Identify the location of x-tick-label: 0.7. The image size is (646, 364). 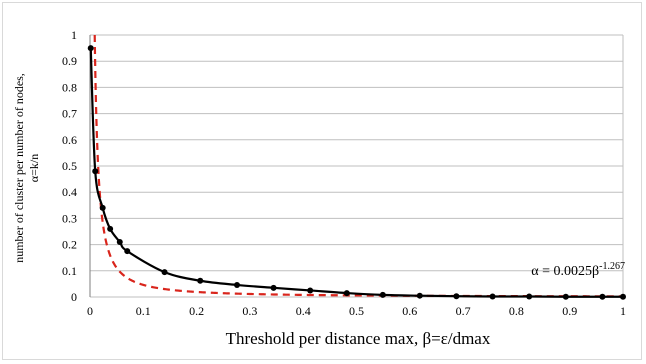
(463, 311).